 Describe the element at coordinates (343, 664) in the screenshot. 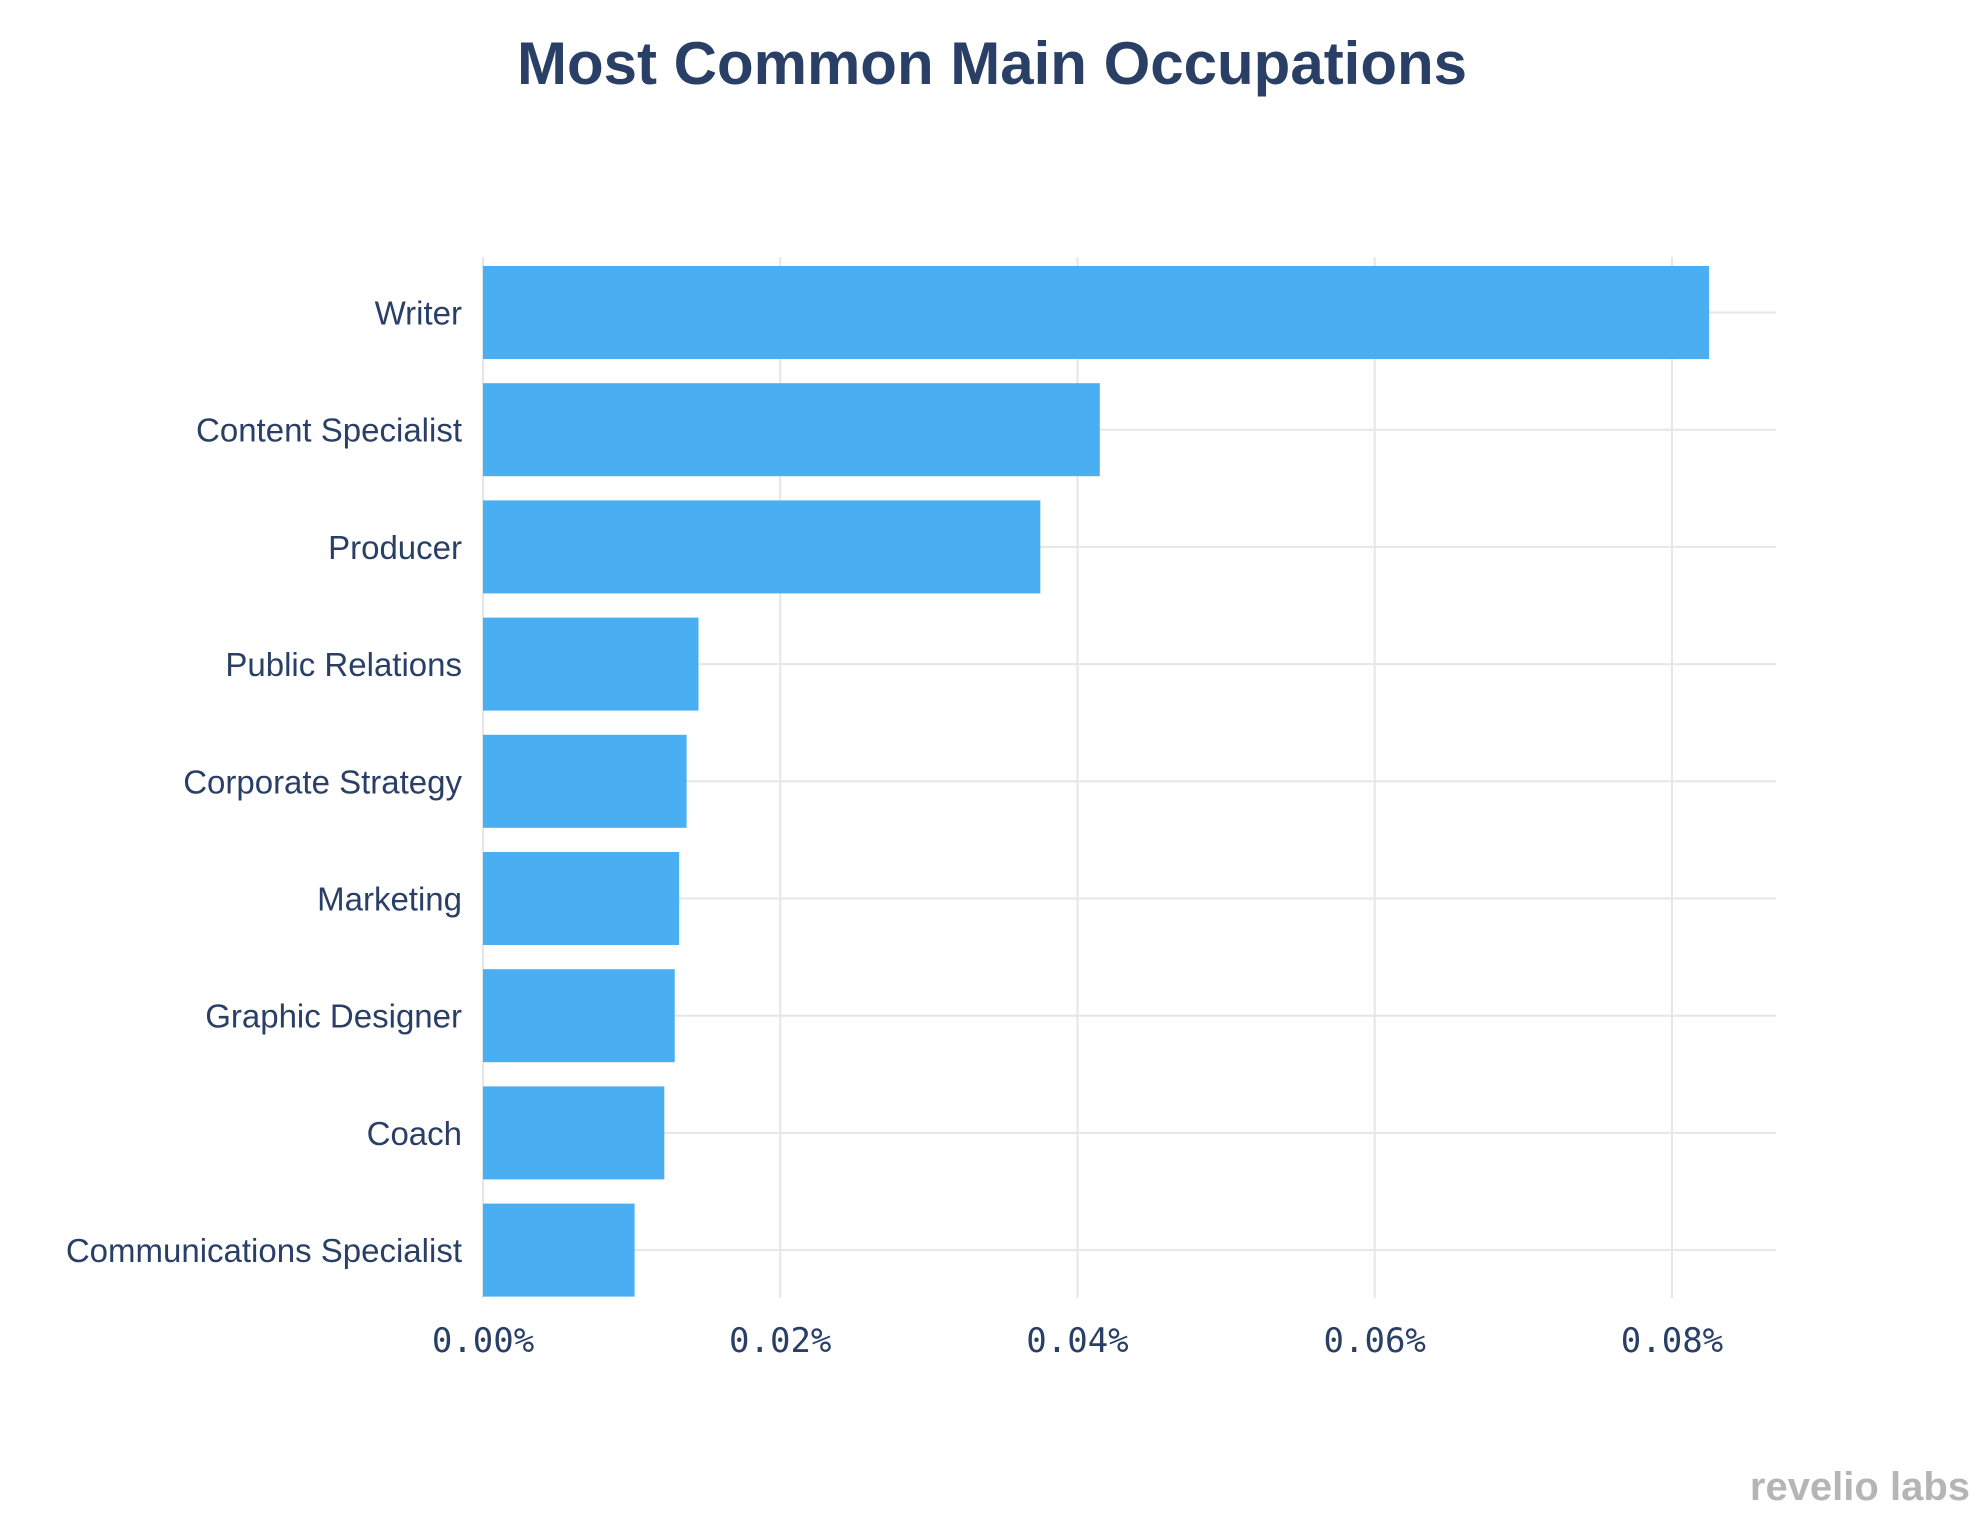

I see `category-label: Public Relations` at that location.